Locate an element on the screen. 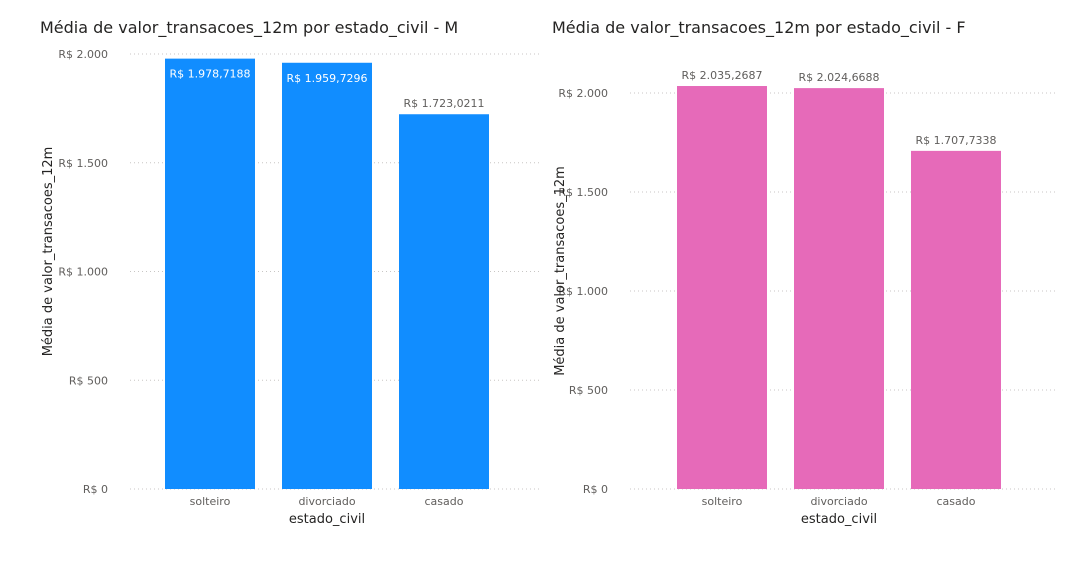 The image size is (1075, 571). data-label: R$ 2.024,6688 is located at coordinates (838, 77).